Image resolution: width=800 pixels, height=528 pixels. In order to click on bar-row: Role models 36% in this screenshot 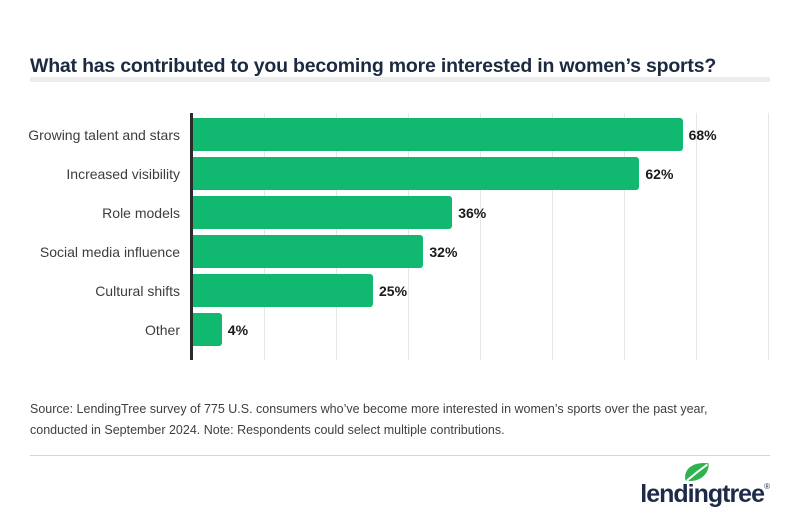, I will do `click(390, 212)`.